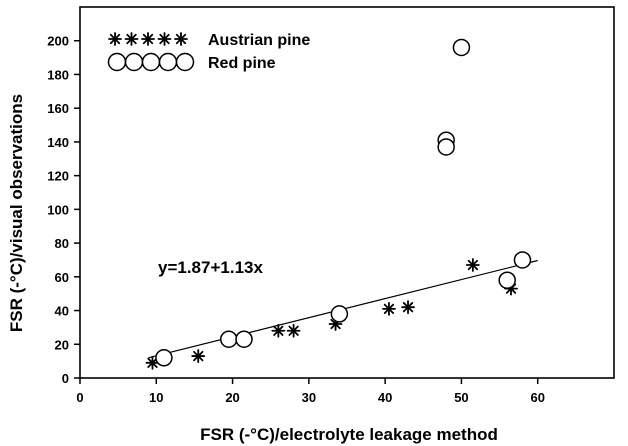 This screenshot has width=628, height=446. What do you see at coordinates (58, 108) in the screenshot?
I see `y-tick-label: 160` at bounding box center [58, 108].